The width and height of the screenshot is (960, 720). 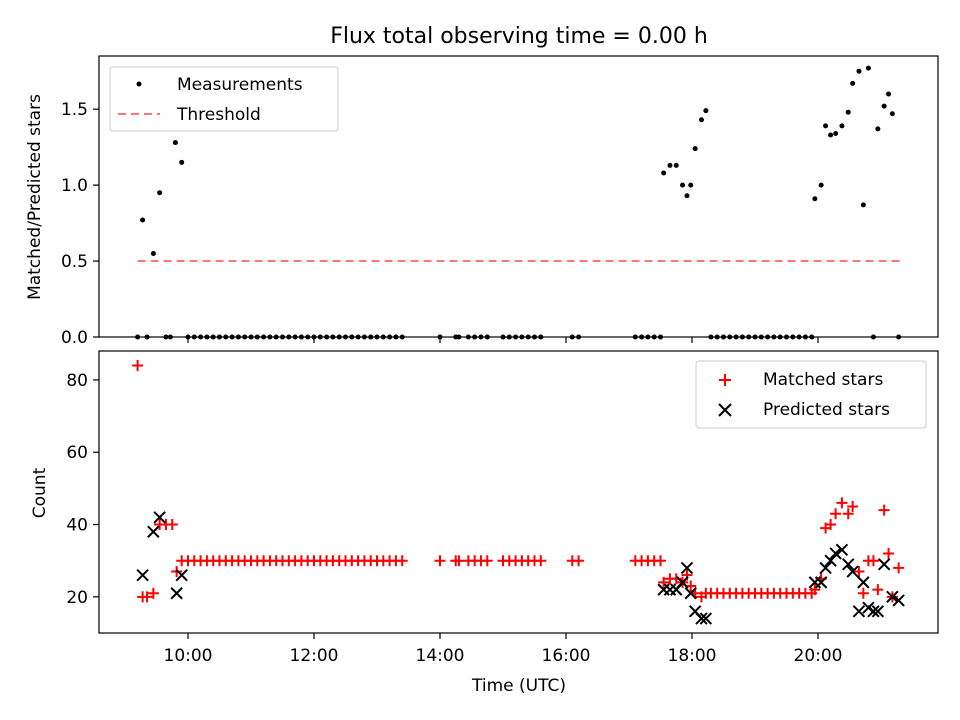 I want to click on top-legend: Measurements Threshold, so click(x=224, y=99).